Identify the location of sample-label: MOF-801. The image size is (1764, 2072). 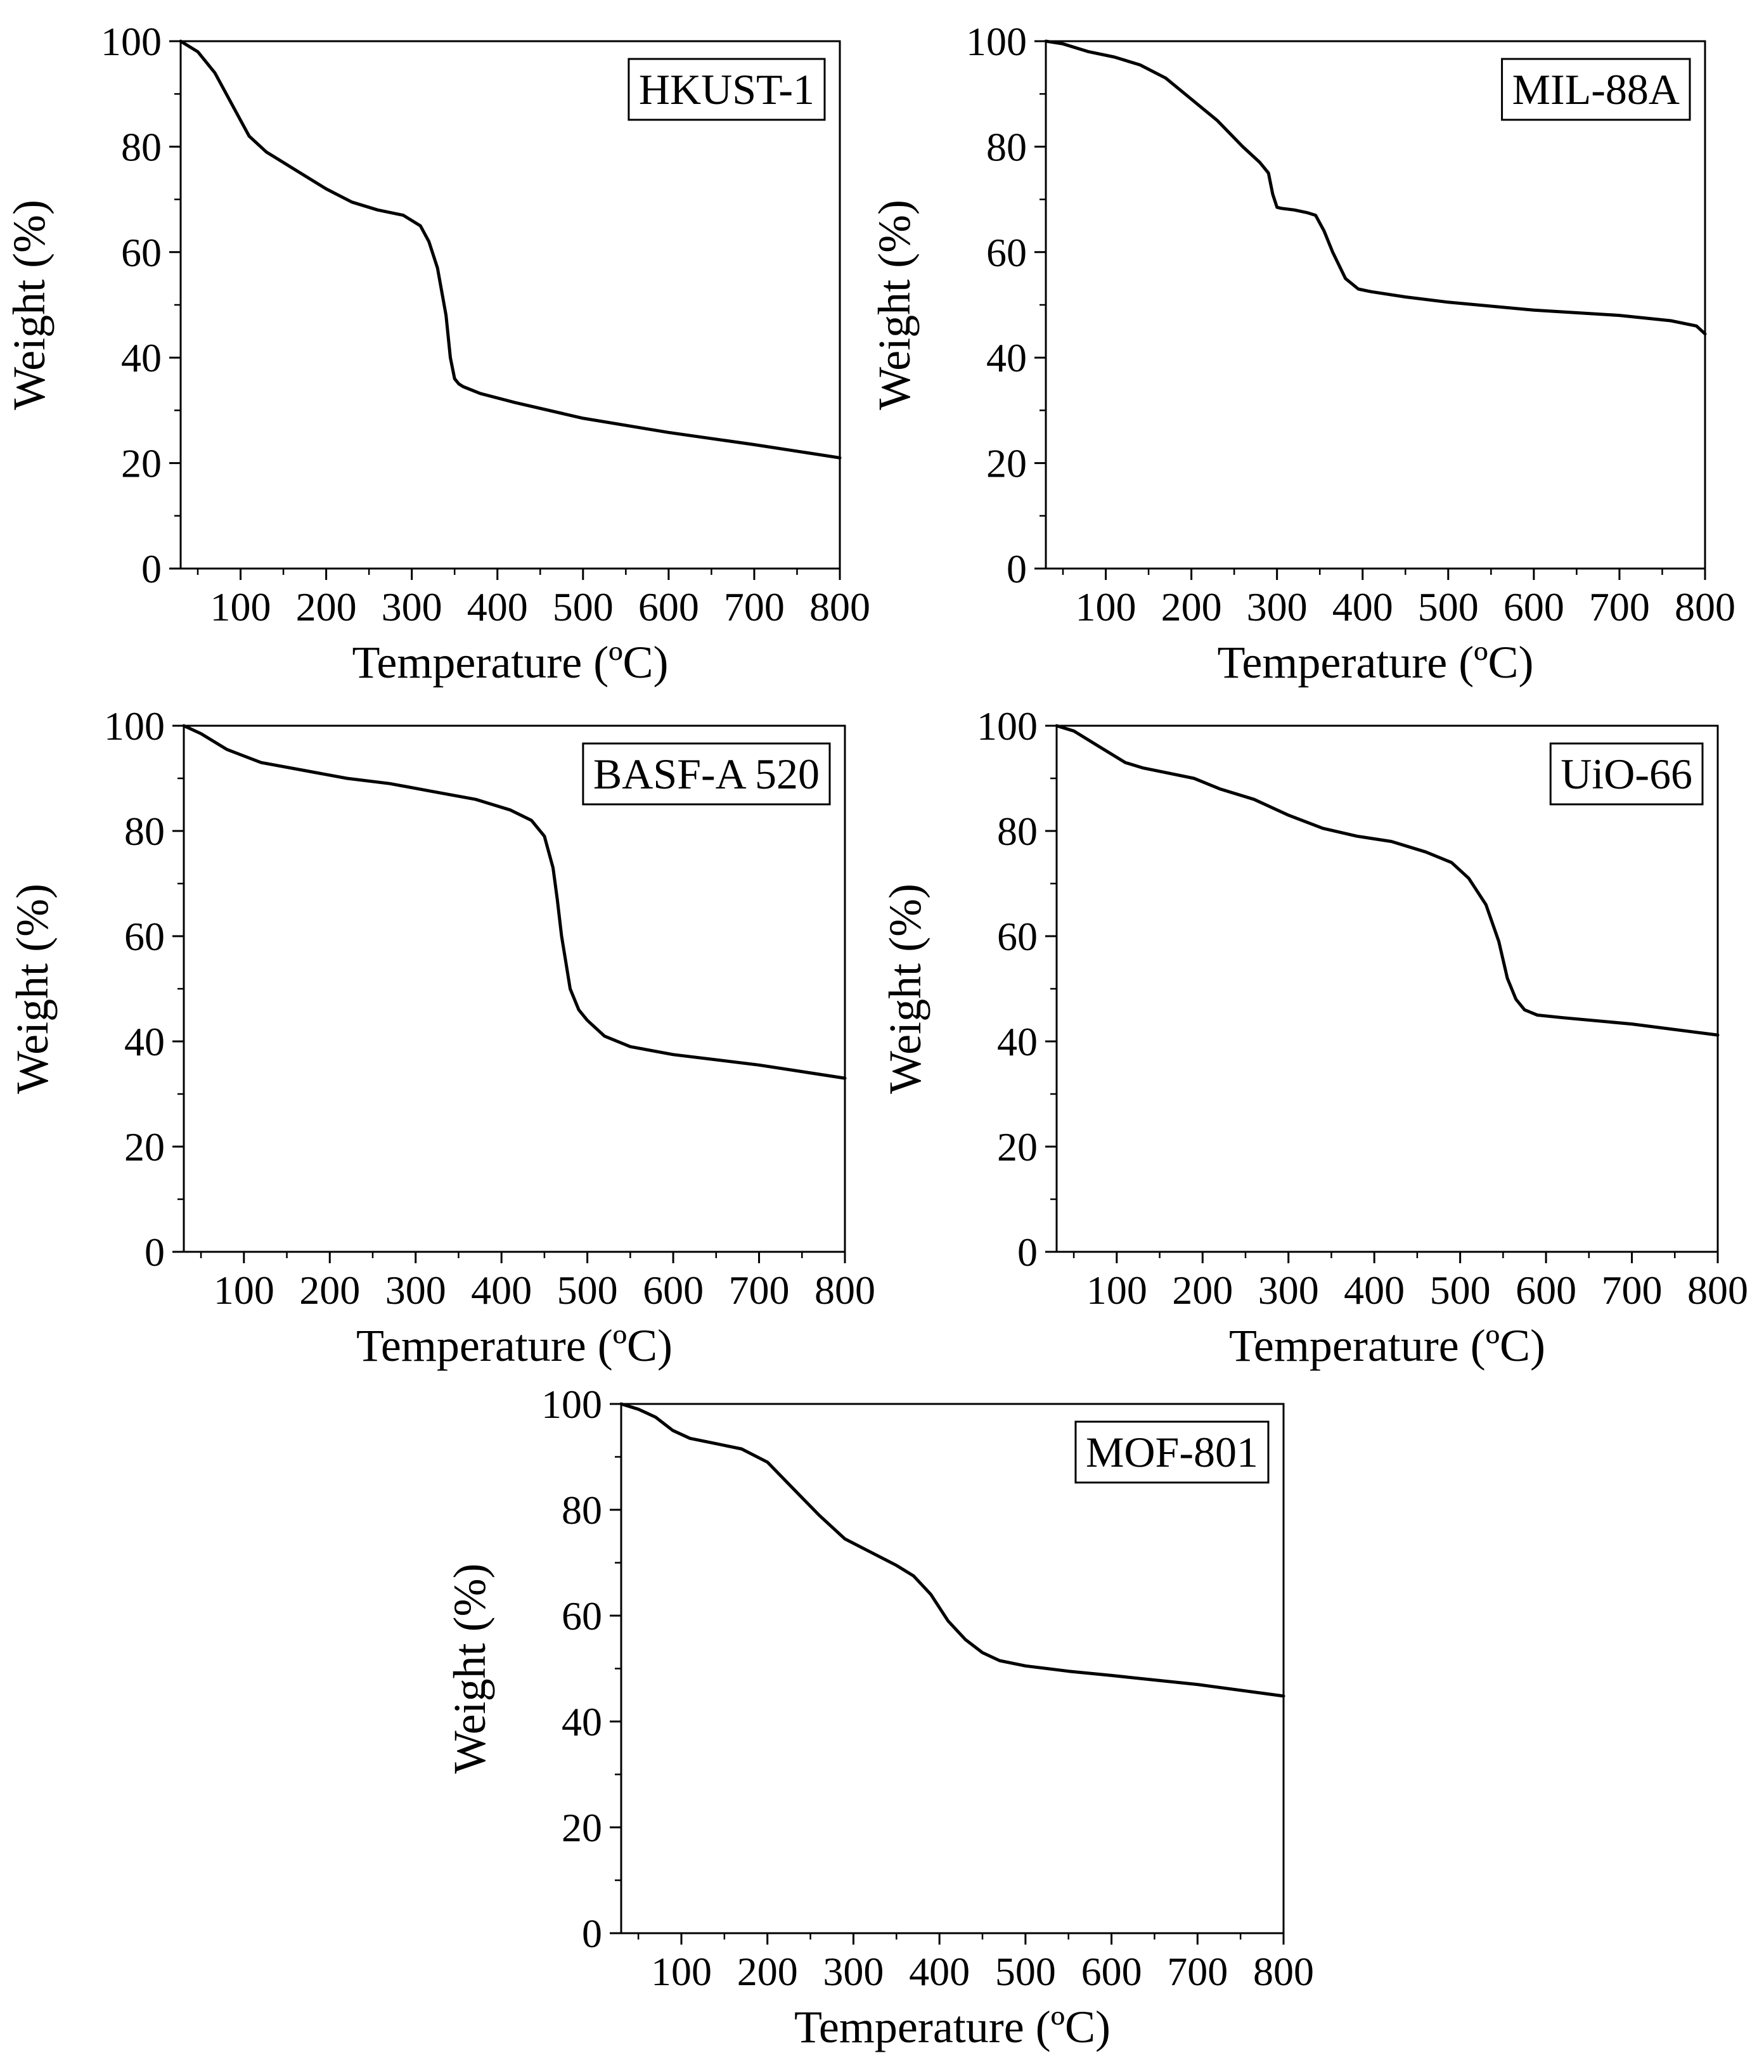
(1172, 1452).